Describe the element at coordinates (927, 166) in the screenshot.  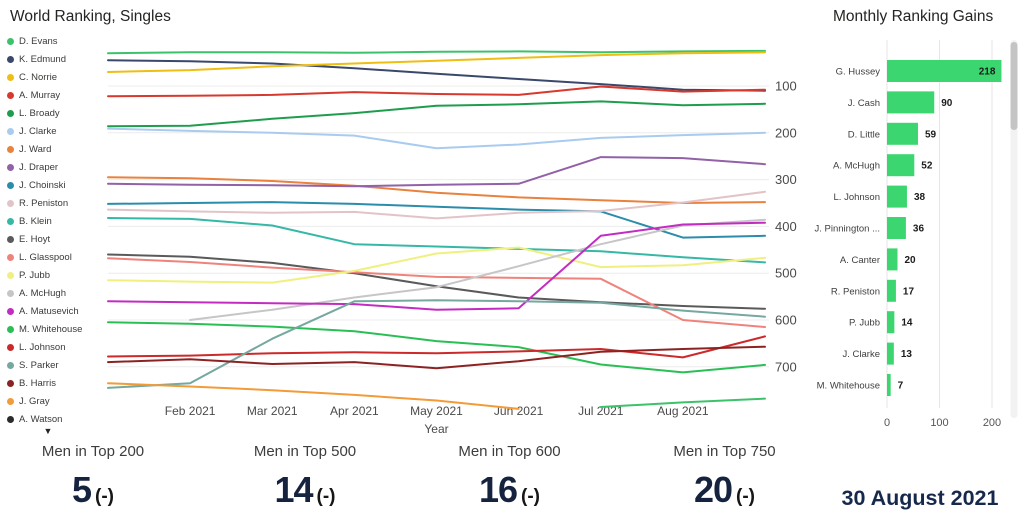
I see `axis-label: 52` at that location.